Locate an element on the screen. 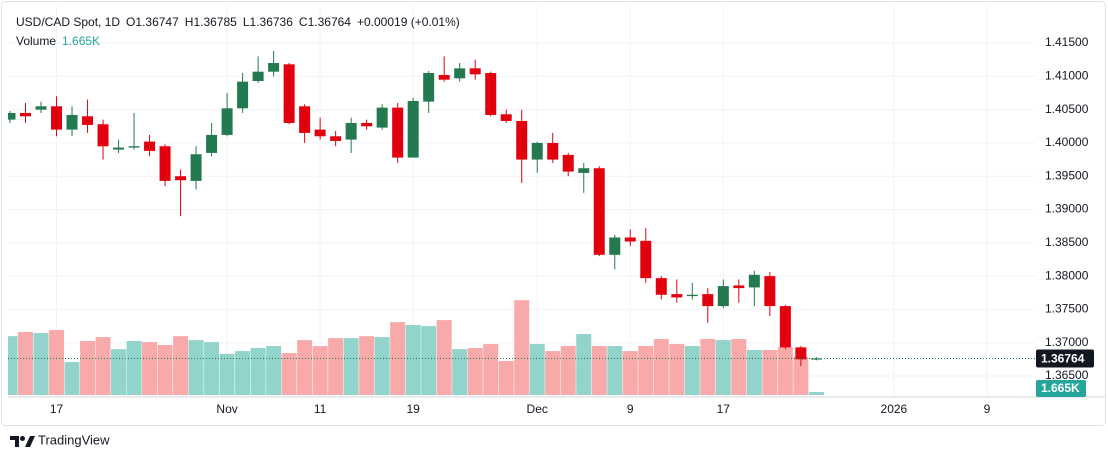 The height and width of the screenshot is (459, 1108). legend-value: 1.36736 is located at coordinates (272, 22).